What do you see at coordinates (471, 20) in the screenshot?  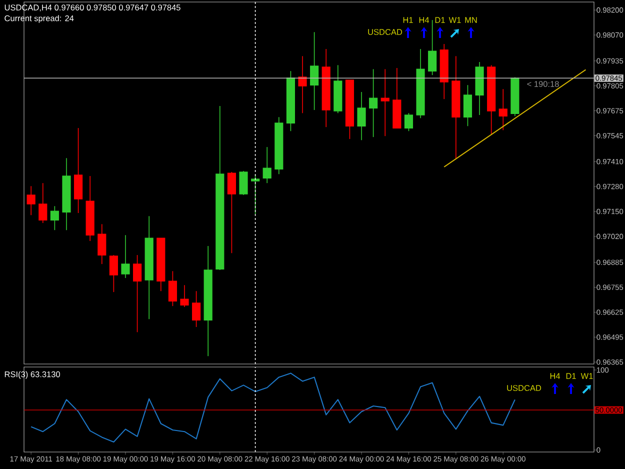 I see `annotation: MN` at bounding box center [471, 20].